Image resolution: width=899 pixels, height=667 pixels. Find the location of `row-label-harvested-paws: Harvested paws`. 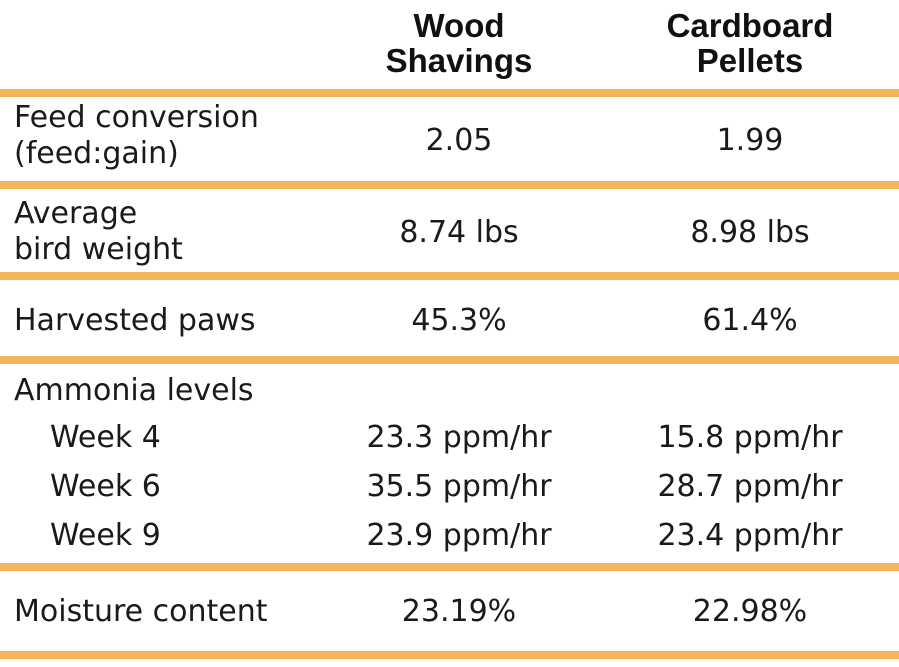

row-label-harvested-paws: Harvested paws is located at coordinates (135, 320).